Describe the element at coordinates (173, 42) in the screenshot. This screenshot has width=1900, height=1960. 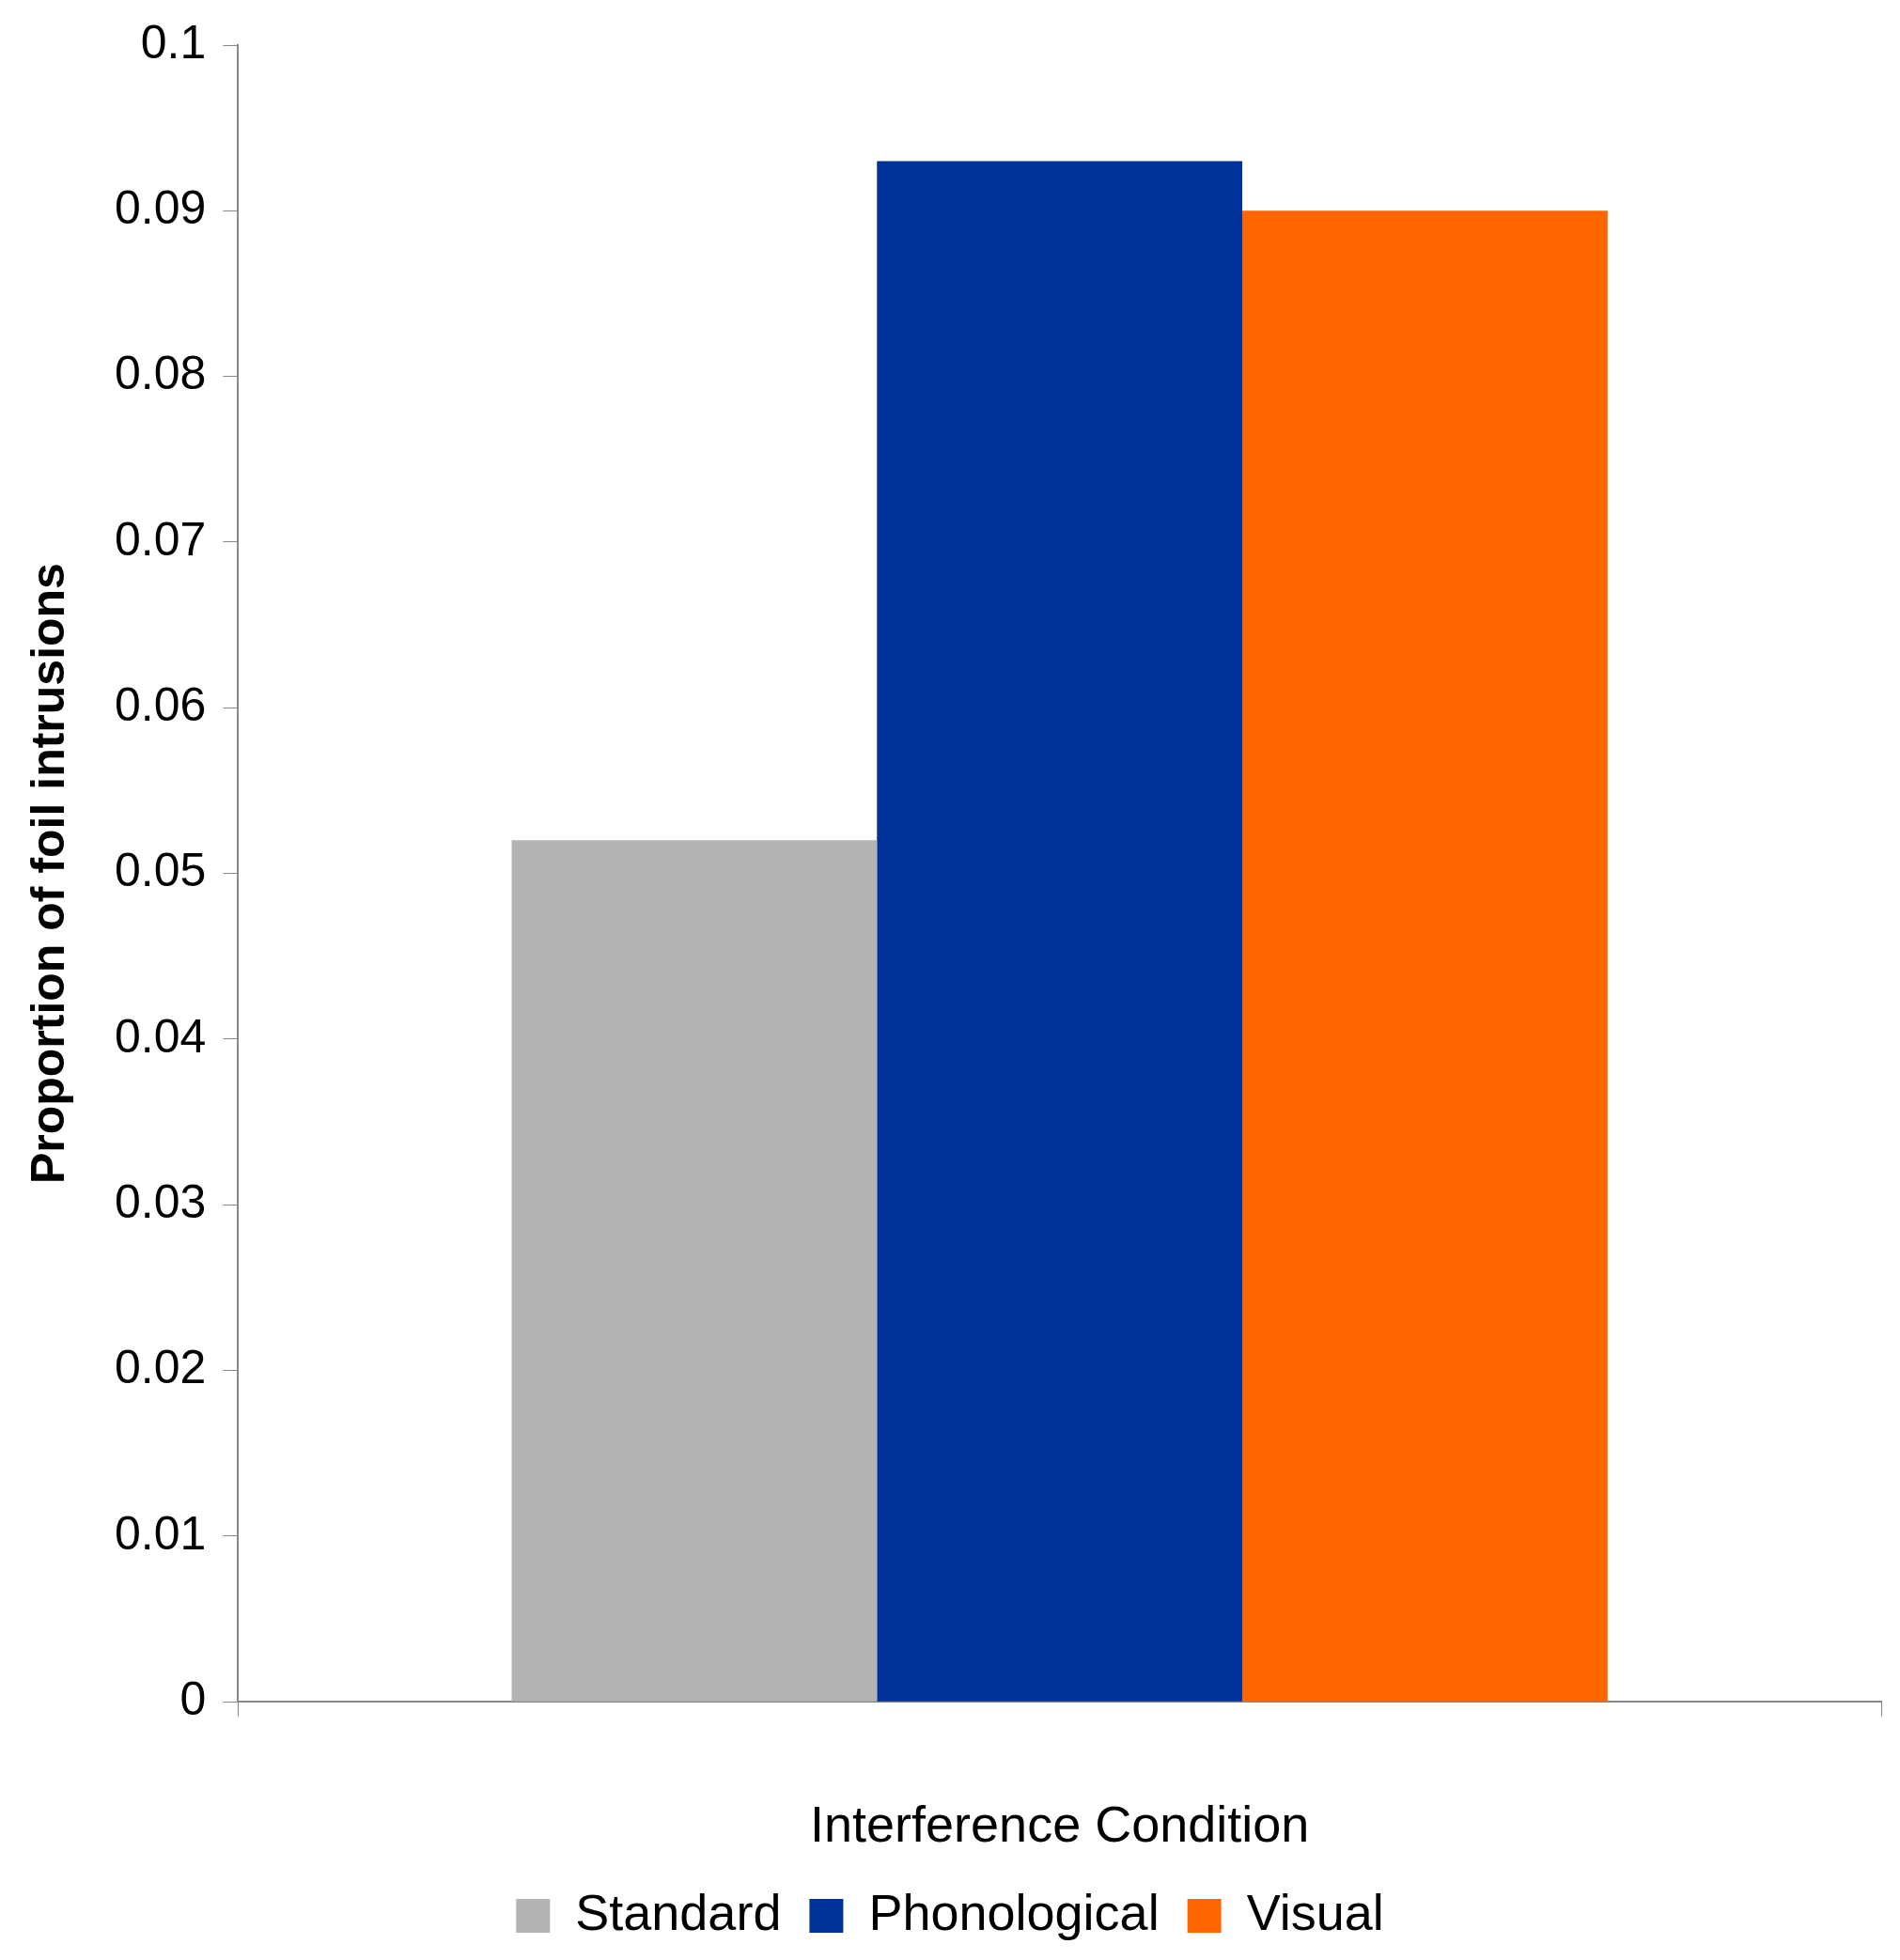
I see `y-tick-label: 0.1` at that location.